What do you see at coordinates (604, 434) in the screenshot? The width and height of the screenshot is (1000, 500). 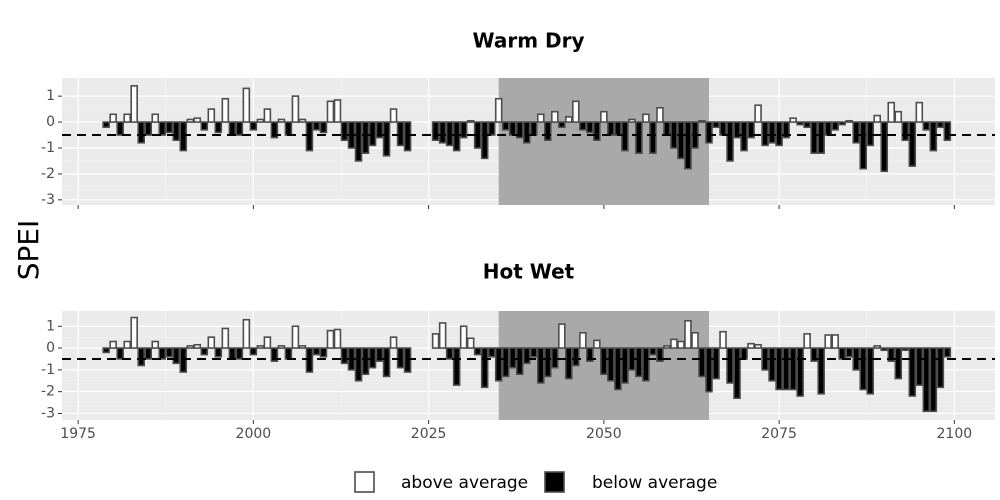 I see `x-tick-label: 2050` at bounding box center [604, 434].